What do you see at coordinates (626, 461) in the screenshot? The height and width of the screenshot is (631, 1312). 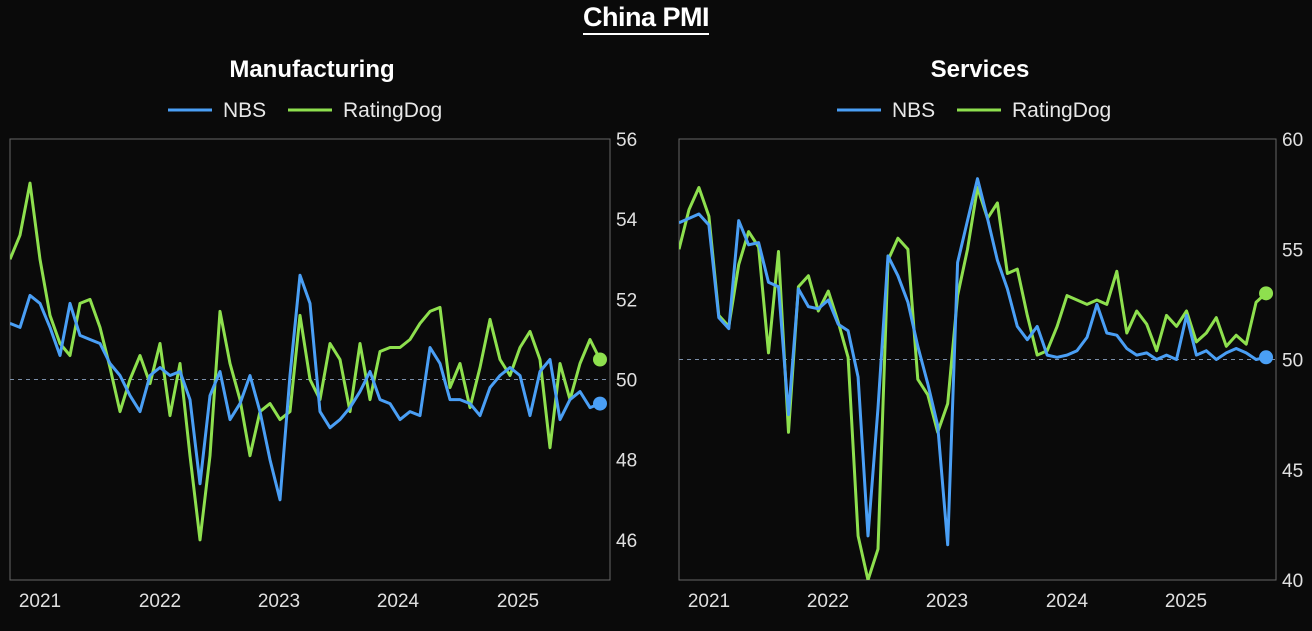 I see `y-tick-label: 48` at bounding box center [626, 461].